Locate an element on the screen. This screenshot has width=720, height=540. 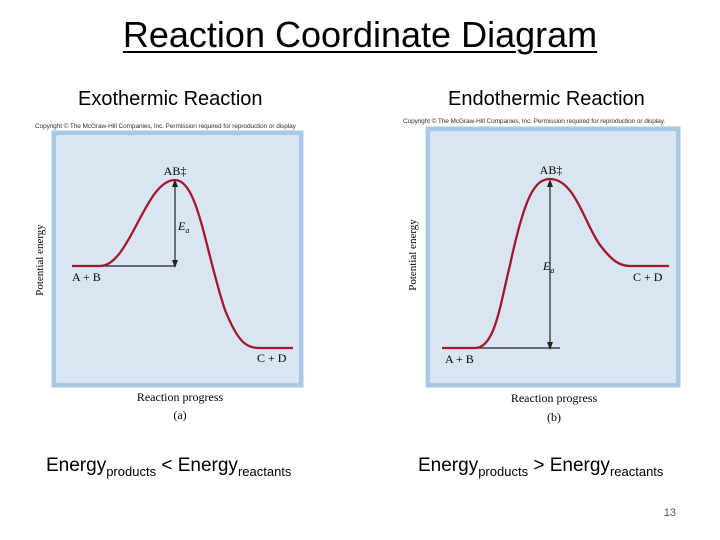
left-sublabel: (a) is located at coordinates (179, 415).